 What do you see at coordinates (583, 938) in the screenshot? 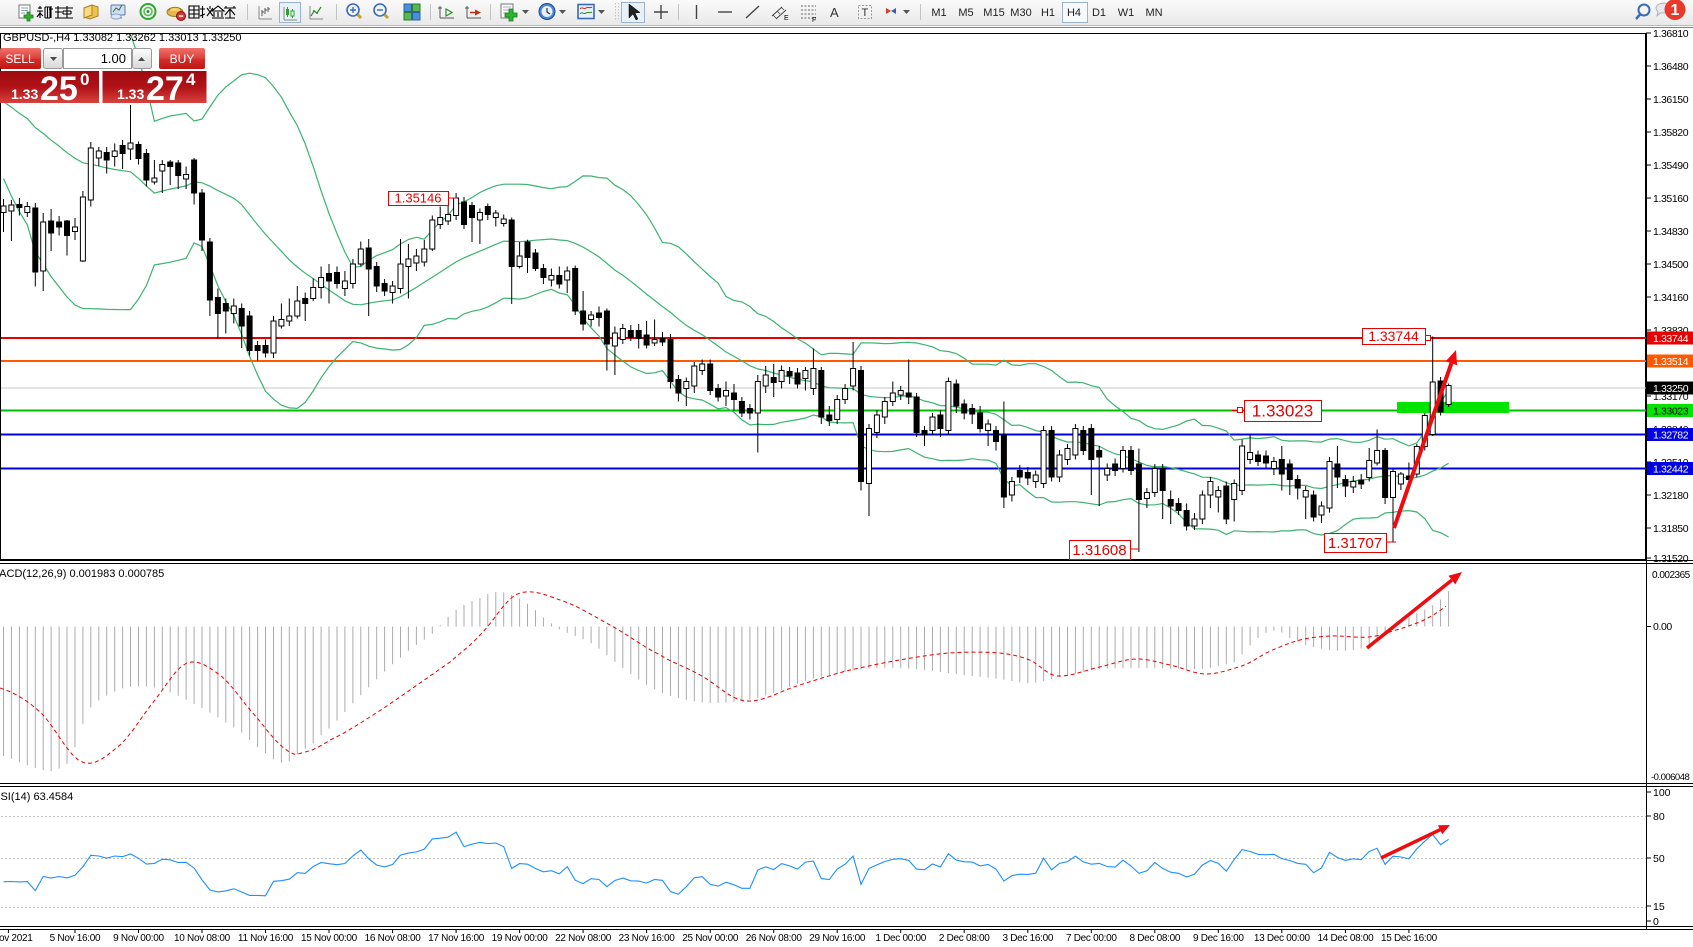
I see `svg-text: 22 Nov 08:00` at bounding box center [583, 938].